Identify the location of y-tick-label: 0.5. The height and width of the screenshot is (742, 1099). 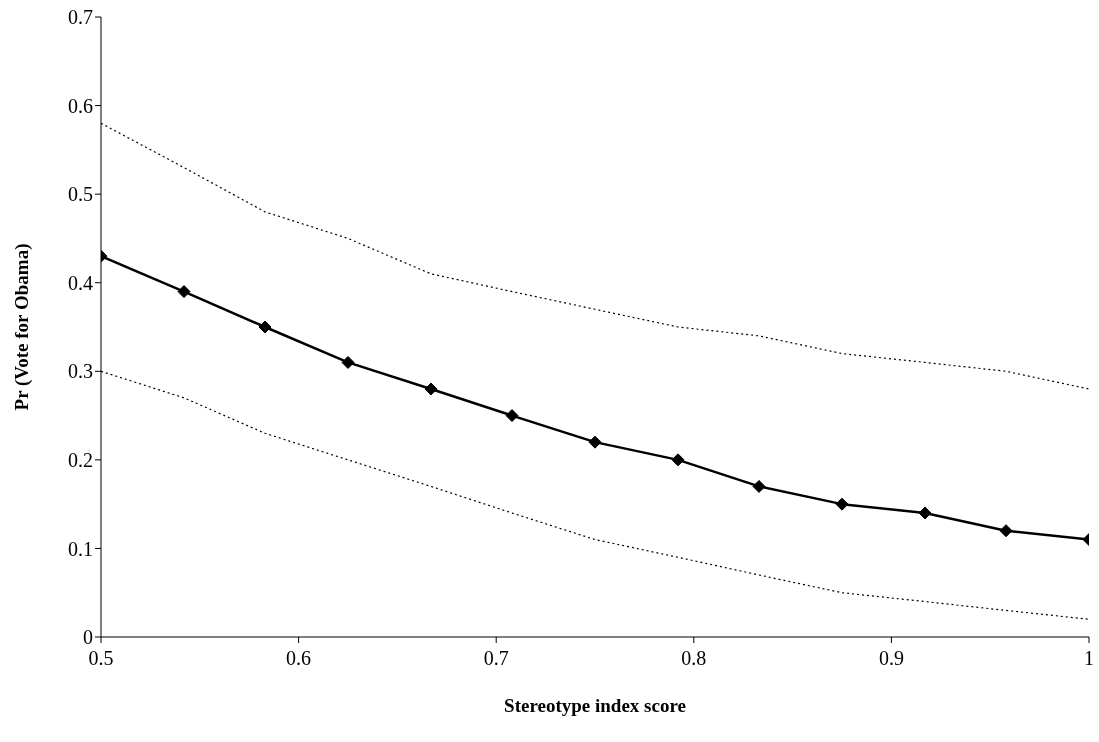
(80, 194).